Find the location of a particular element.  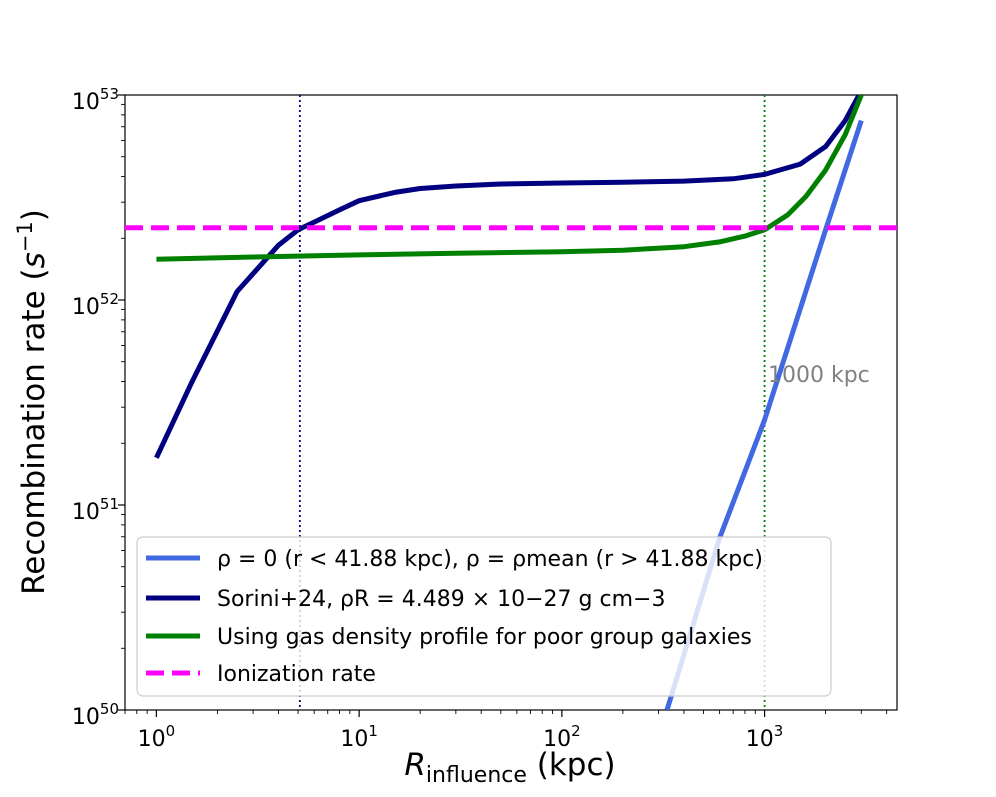

y-axis-title: Recombination rate (s−1) is located at coordinates (32, 402).